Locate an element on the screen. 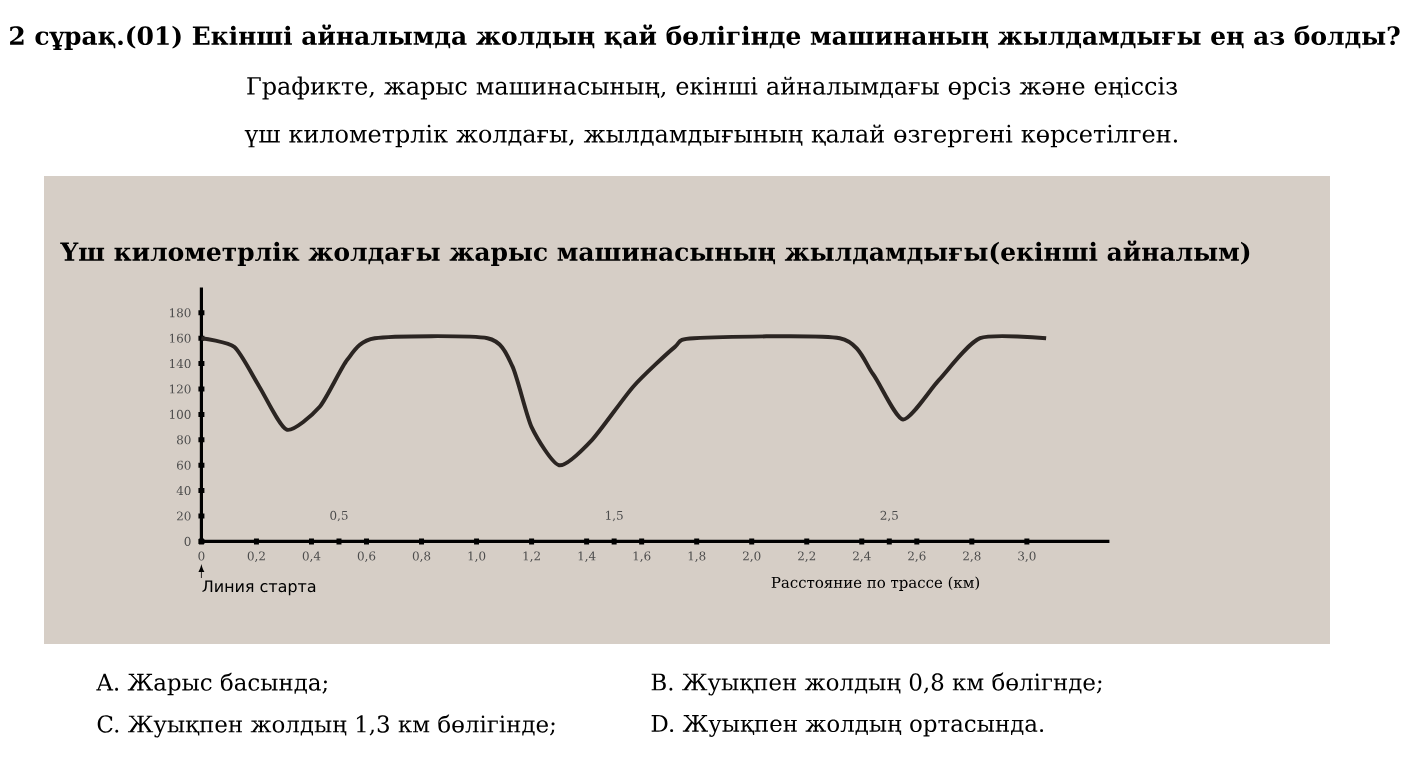 This screenshot has height=776, width=1414. text: D. Жуықпен жолдың ортасында. is located at coordinates (847, 726).